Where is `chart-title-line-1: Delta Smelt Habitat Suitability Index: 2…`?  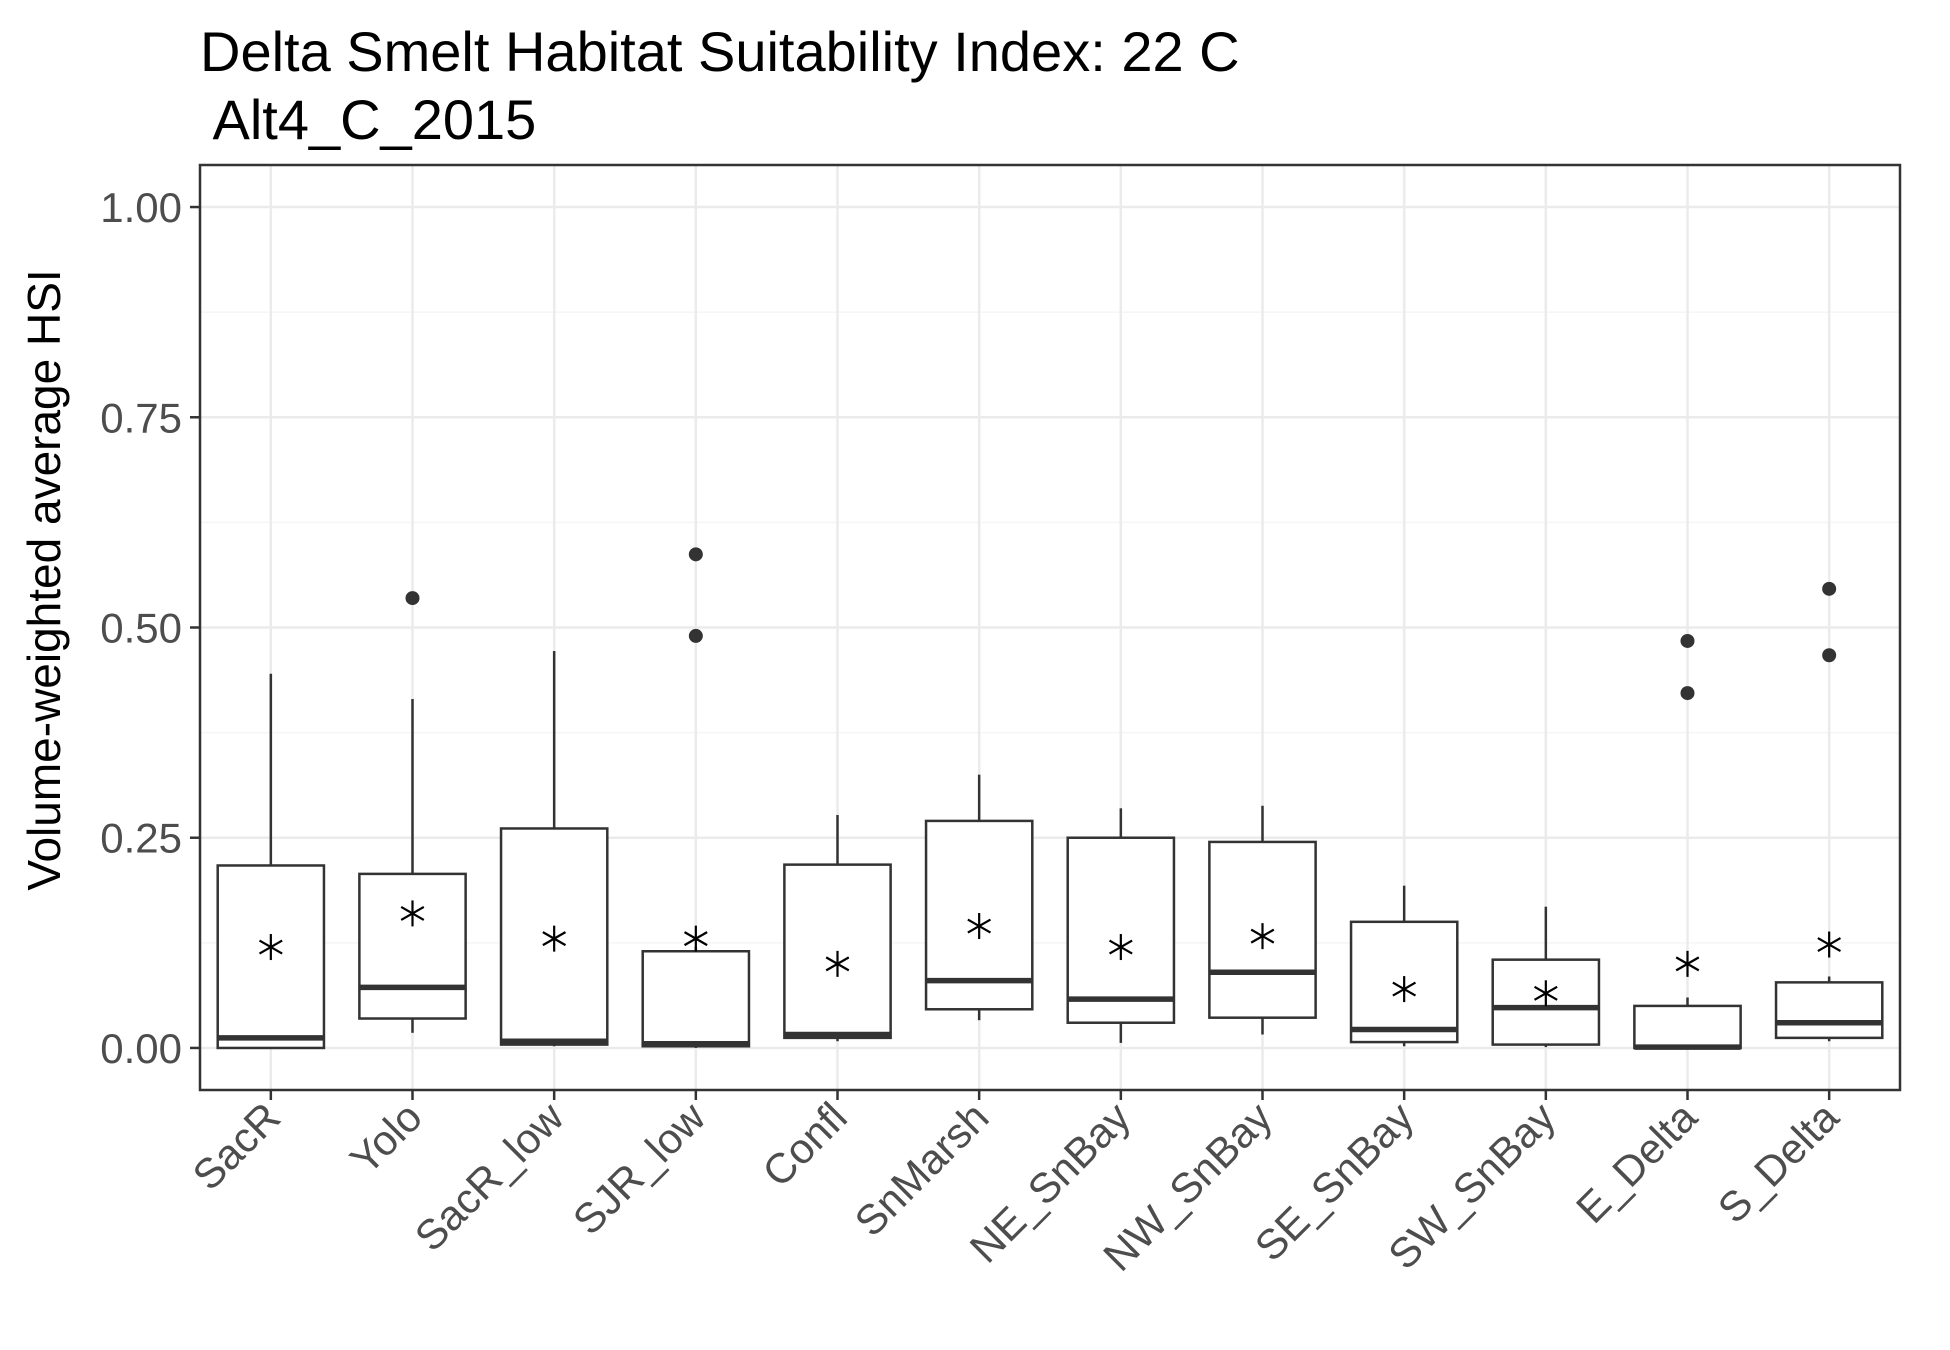 chart-title-line-1: Delta Smelt Habitat Suitability Index: 2… is located at coordinates (720, 51).